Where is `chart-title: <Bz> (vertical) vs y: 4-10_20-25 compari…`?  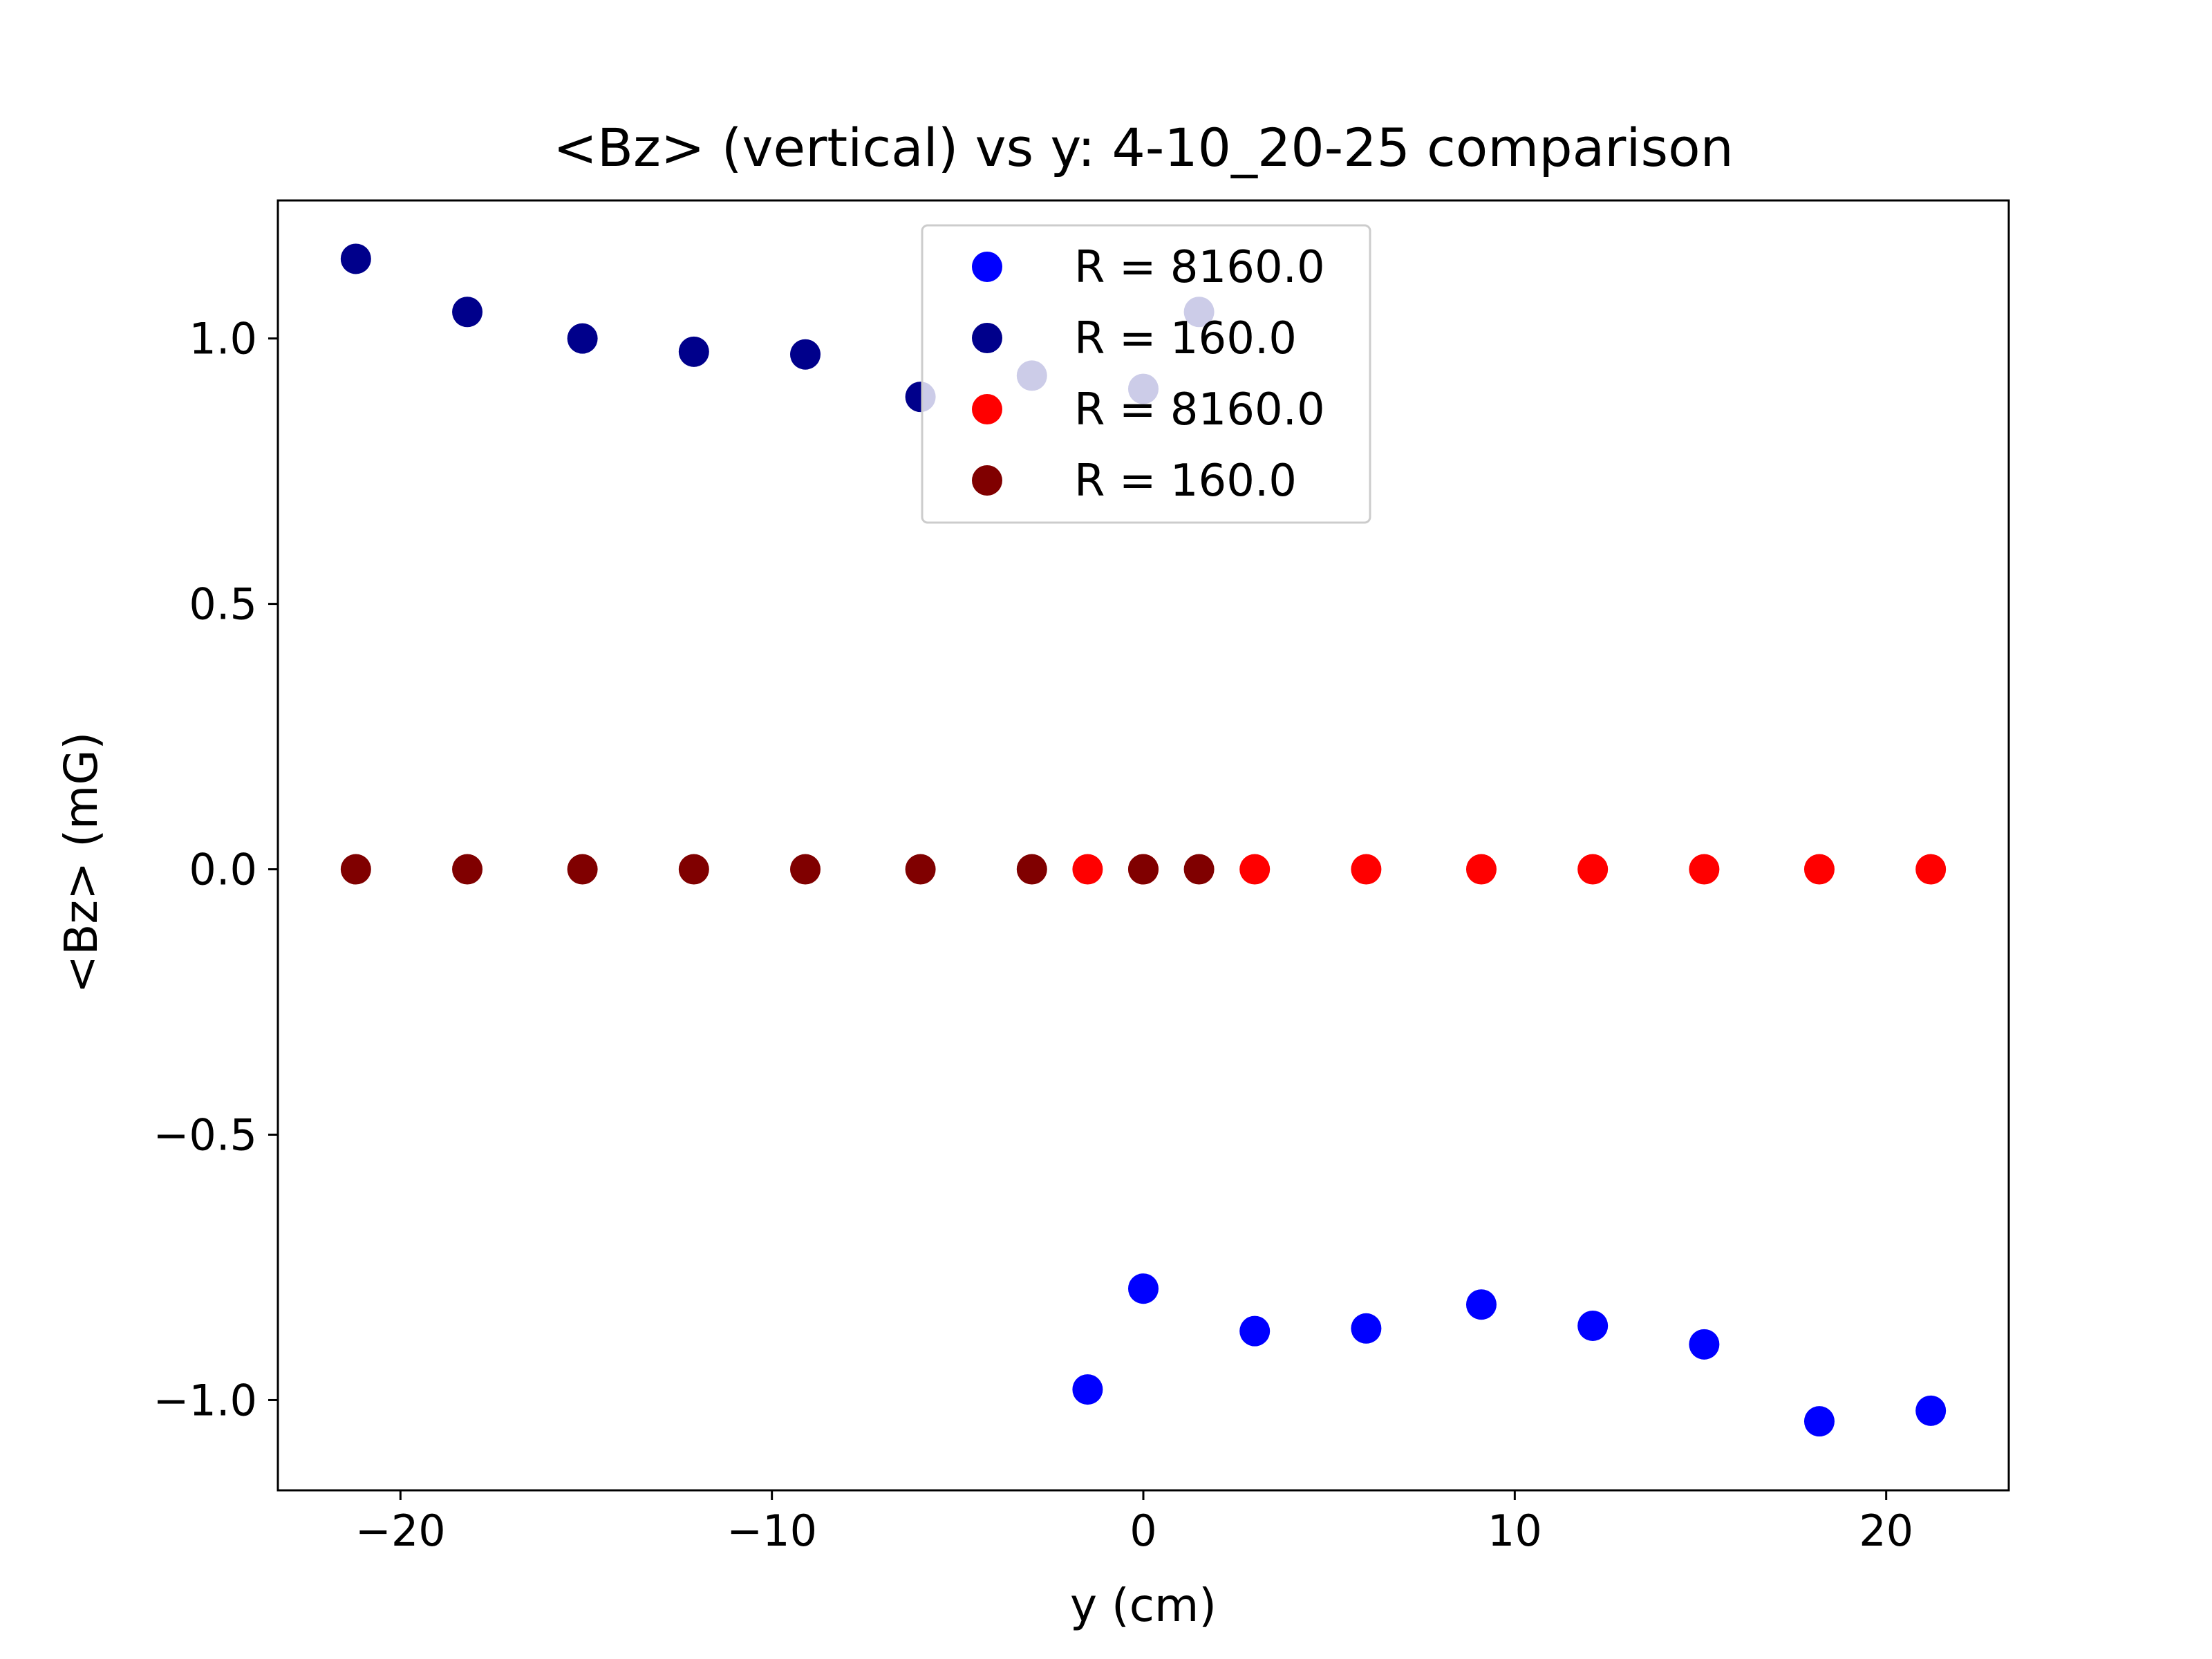 chart-title: <Bz> (vertical) vs y: 4-10_20-25 compari… is located at coordinates (1143, 147).